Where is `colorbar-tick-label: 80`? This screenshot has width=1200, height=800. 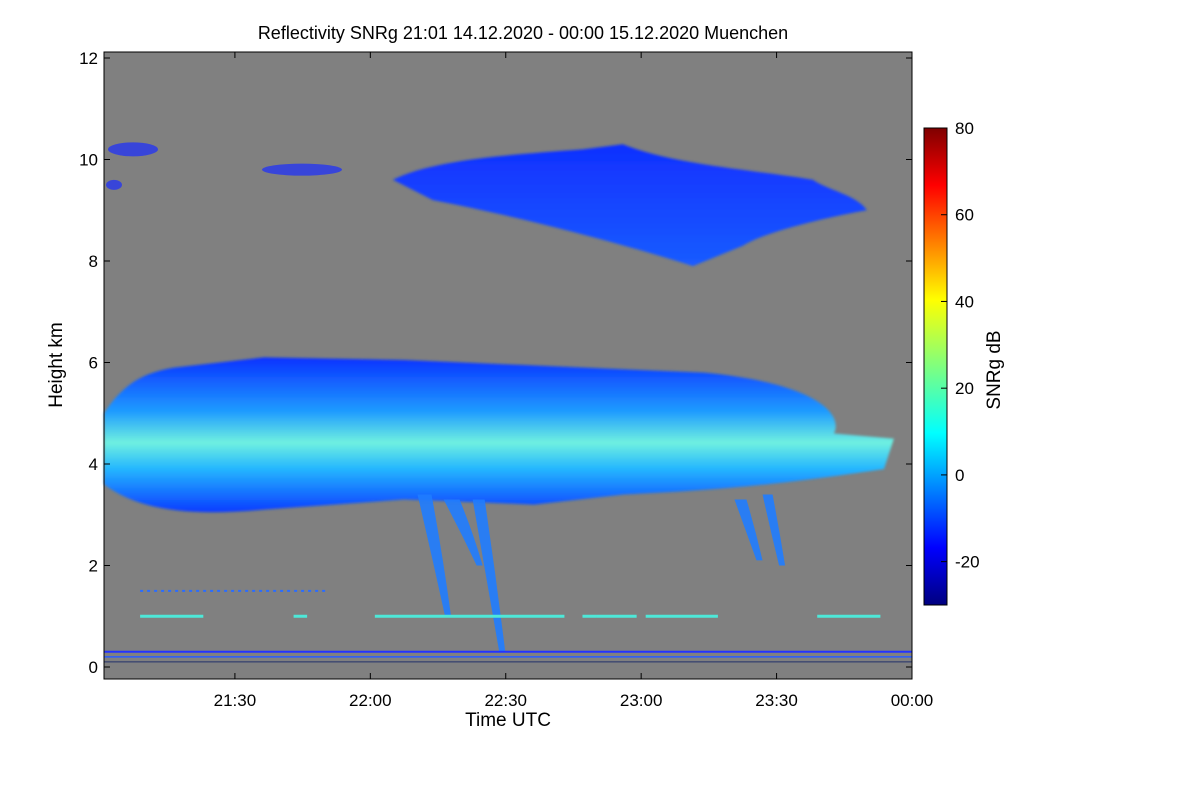 colorbar-tick-label: 80 is located at coordinates (964, 128).